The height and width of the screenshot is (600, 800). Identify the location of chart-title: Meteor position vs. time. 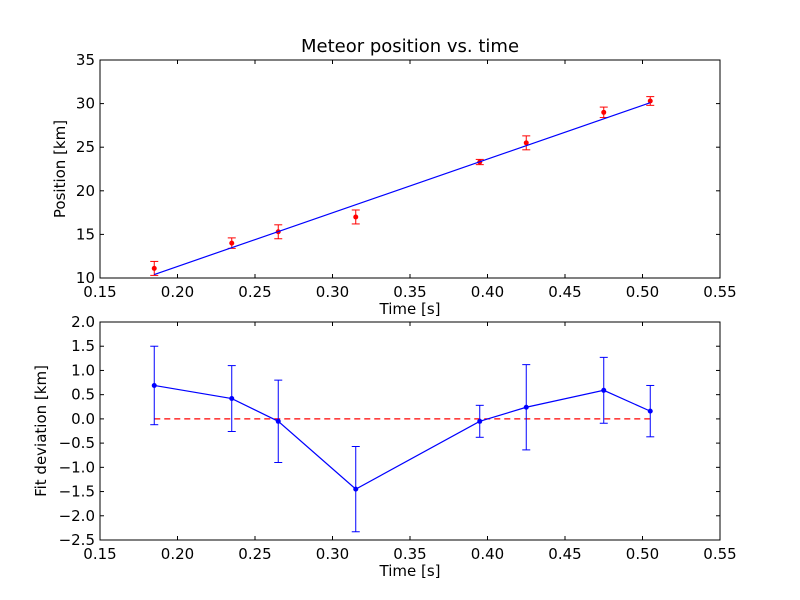
(410, 46).